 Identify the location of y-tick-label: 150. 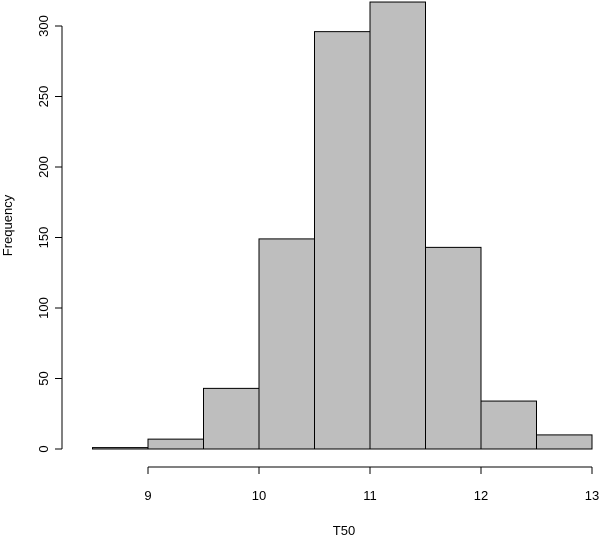
(43, 238).